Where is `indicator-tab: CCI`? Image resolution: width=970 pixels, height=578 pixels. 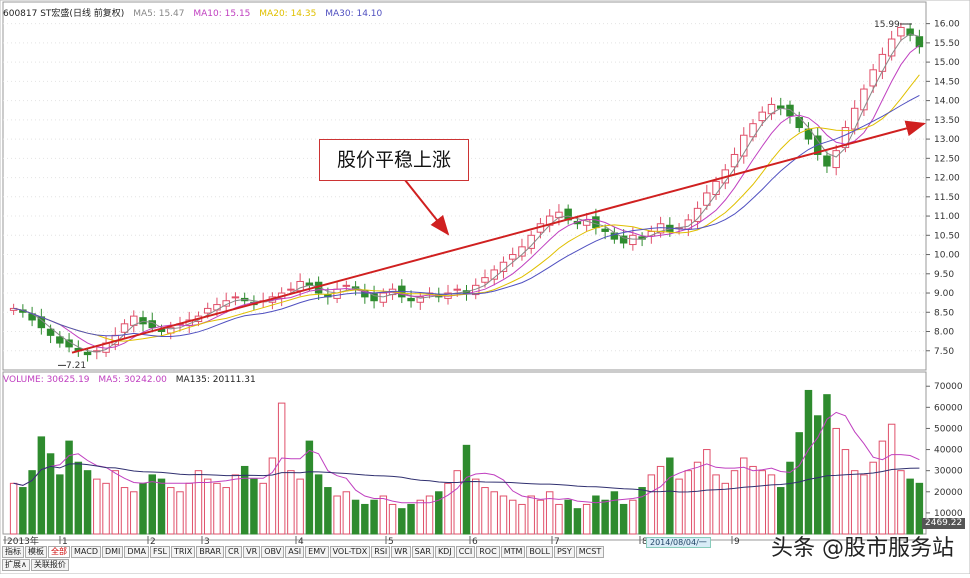
indicator-tab: CCI is located at coordinates (465, 552).